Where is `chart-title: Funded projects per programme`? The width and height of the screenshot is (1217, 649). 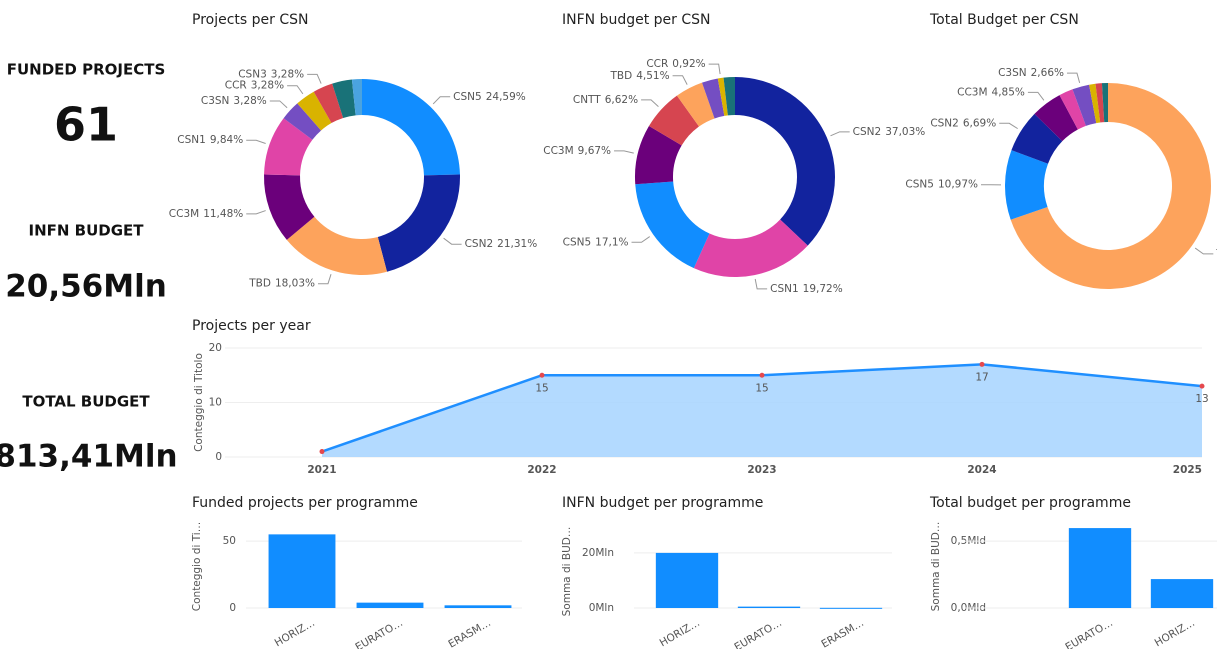
chart-title: Funded projects per programme is located at coordinates (305, 503).